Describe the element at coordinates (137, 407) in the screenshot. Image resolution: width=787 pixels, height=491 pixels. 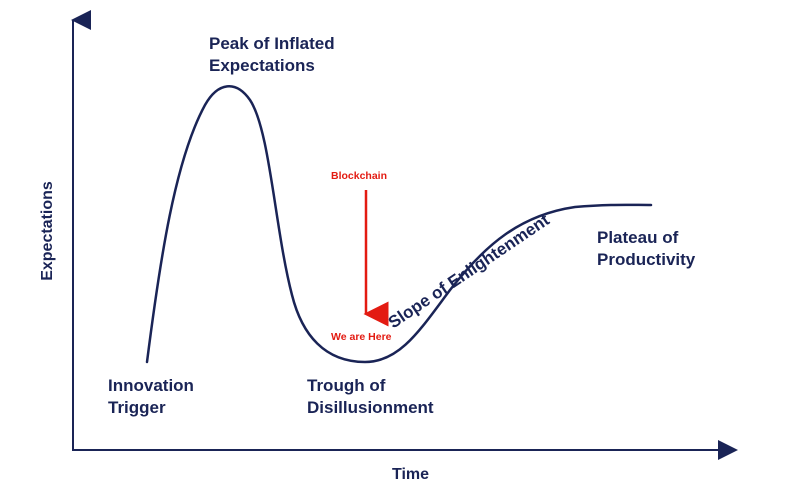
I see `innovation-label-line-2: Trigger` at that location.